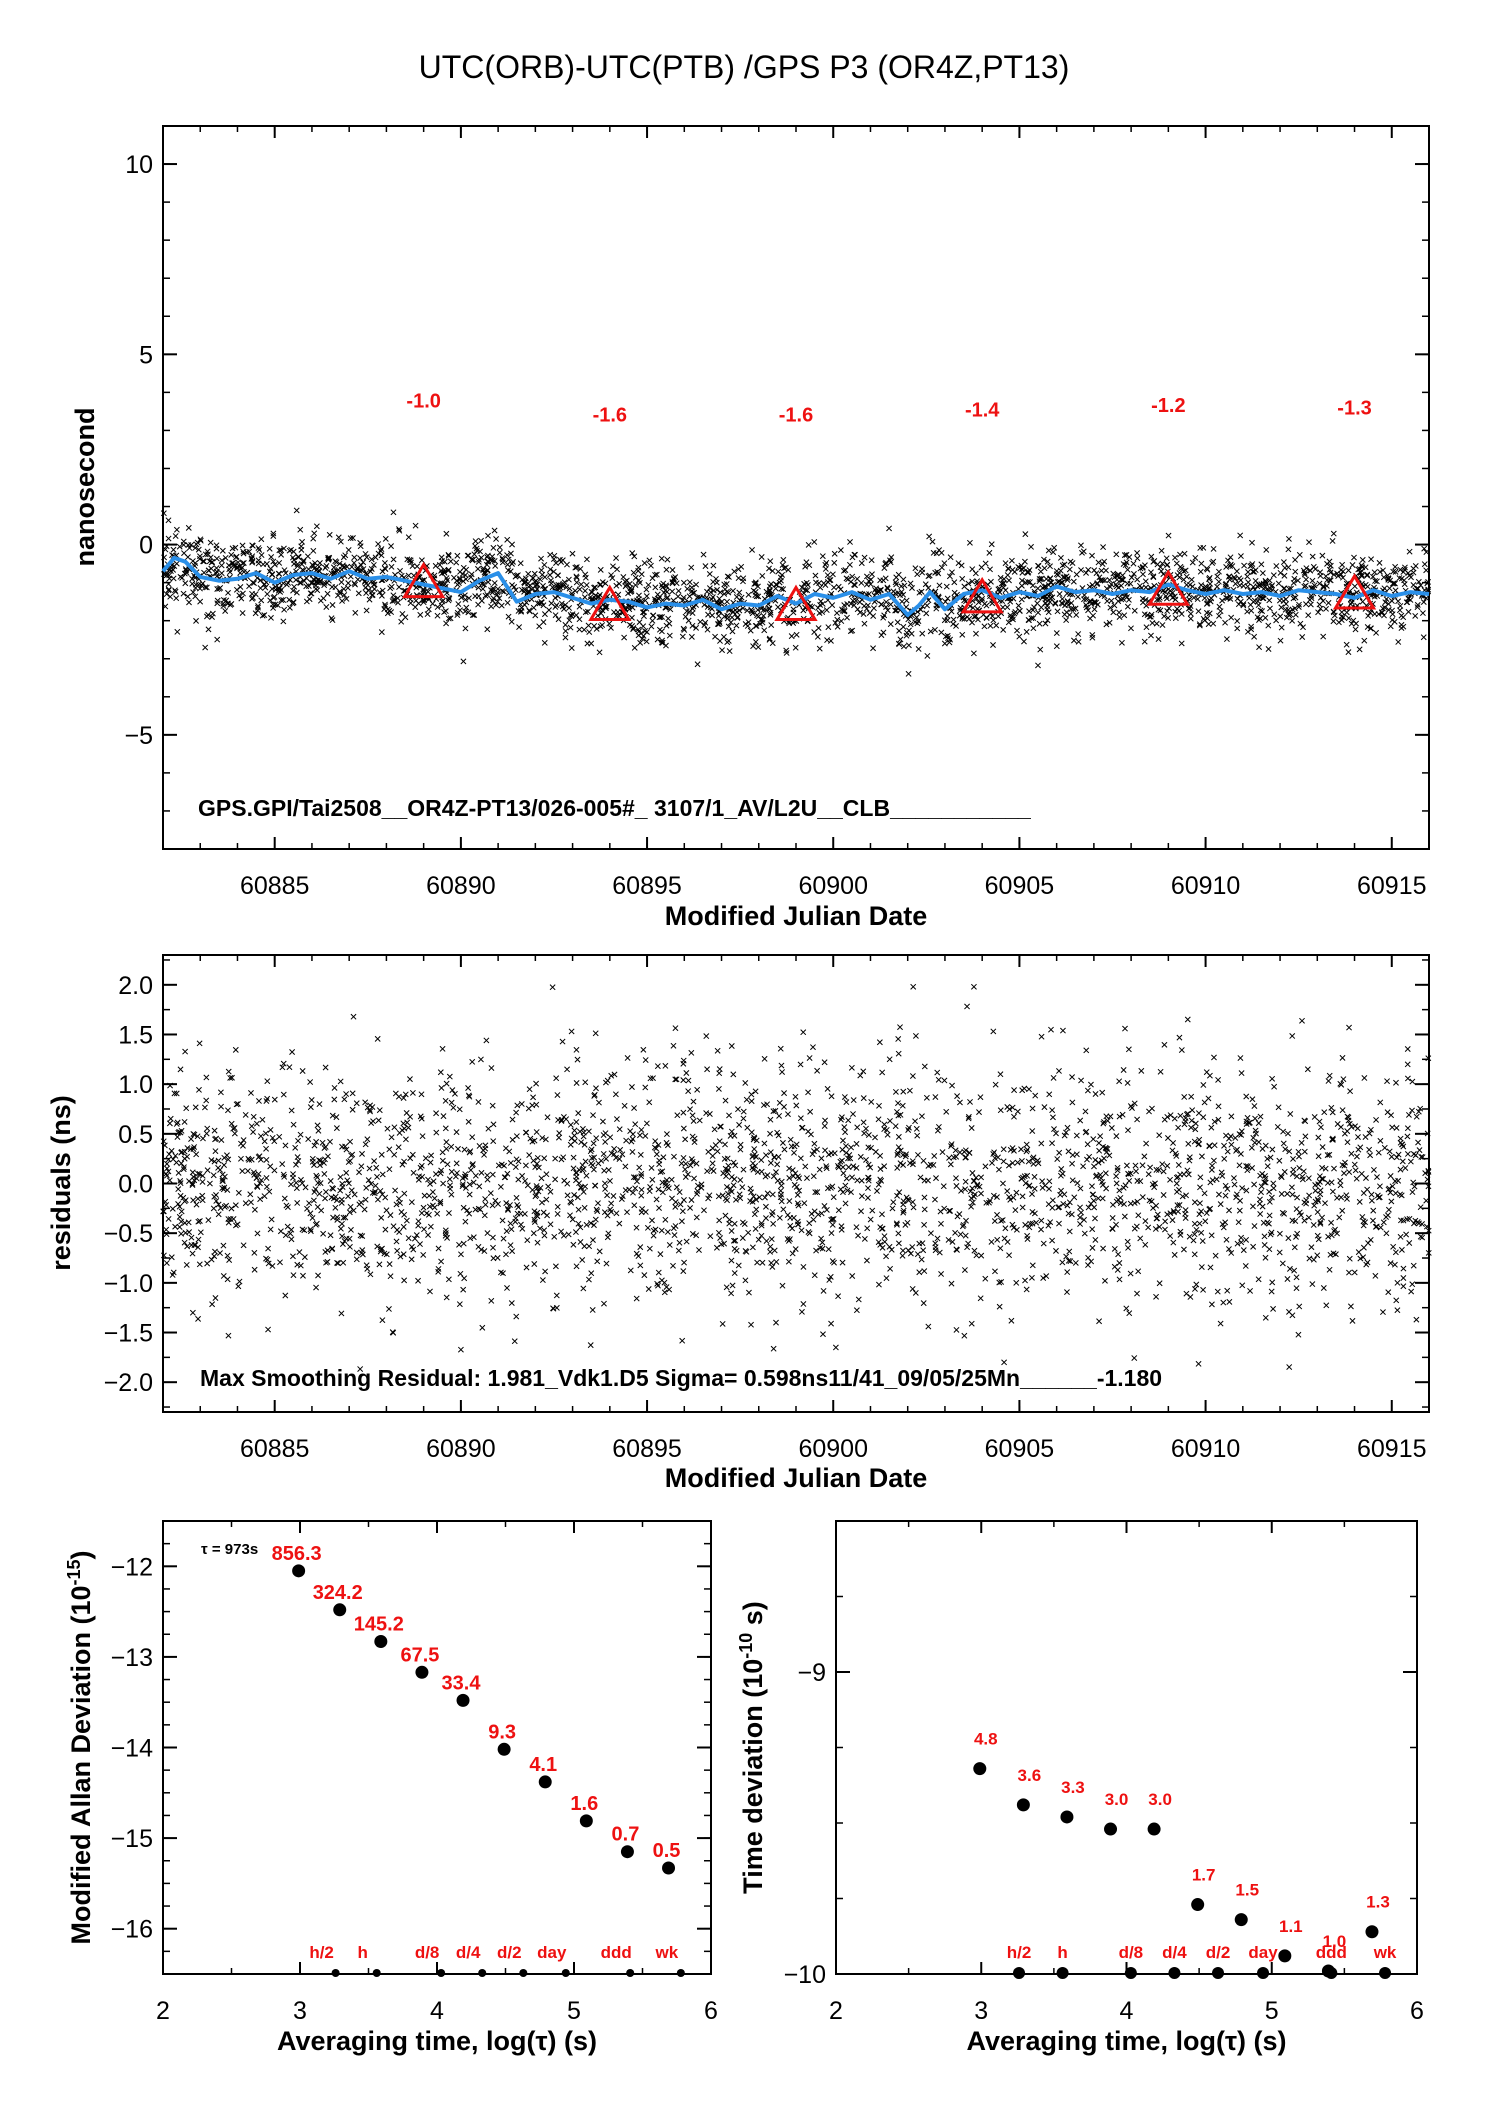 The width and height of the screenshot is (1488, 2105). I want to click on y-tick-label: −2.0, so click(128, 1383).